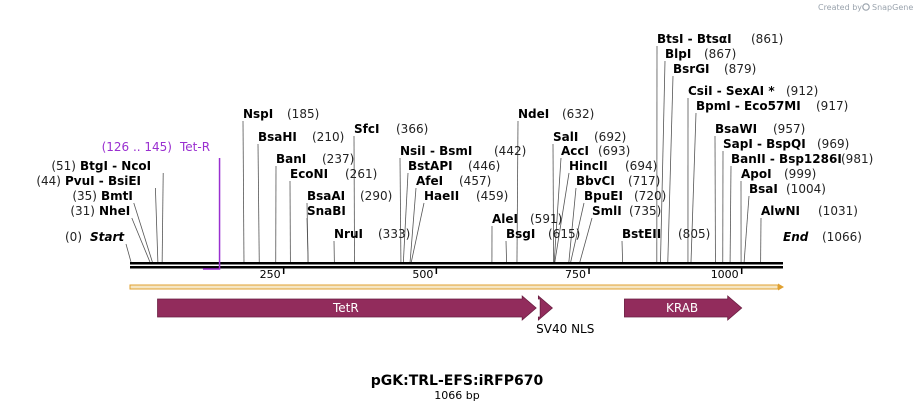 The height and width of the screenshot is (411, 914). Describe the element at coordinates (137, 147) in the screenshot. I see `primer-range: (126 .. 145)` at that location.